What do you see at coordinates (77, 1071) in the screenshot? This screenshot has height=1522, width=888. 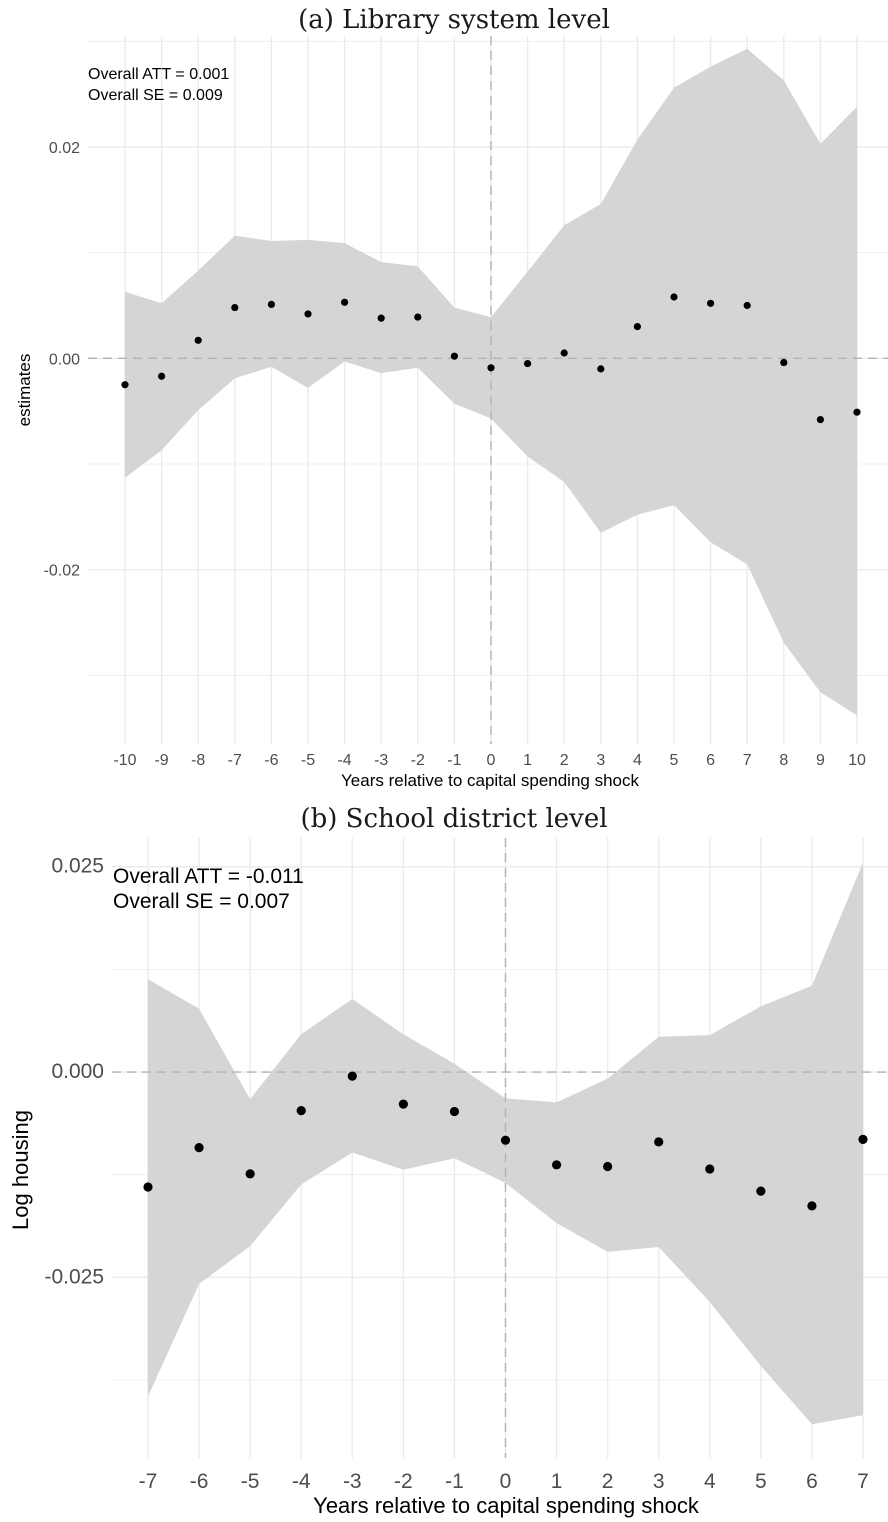 I see `y-tick-label: 0.000` at bounding box center [77, 1071].